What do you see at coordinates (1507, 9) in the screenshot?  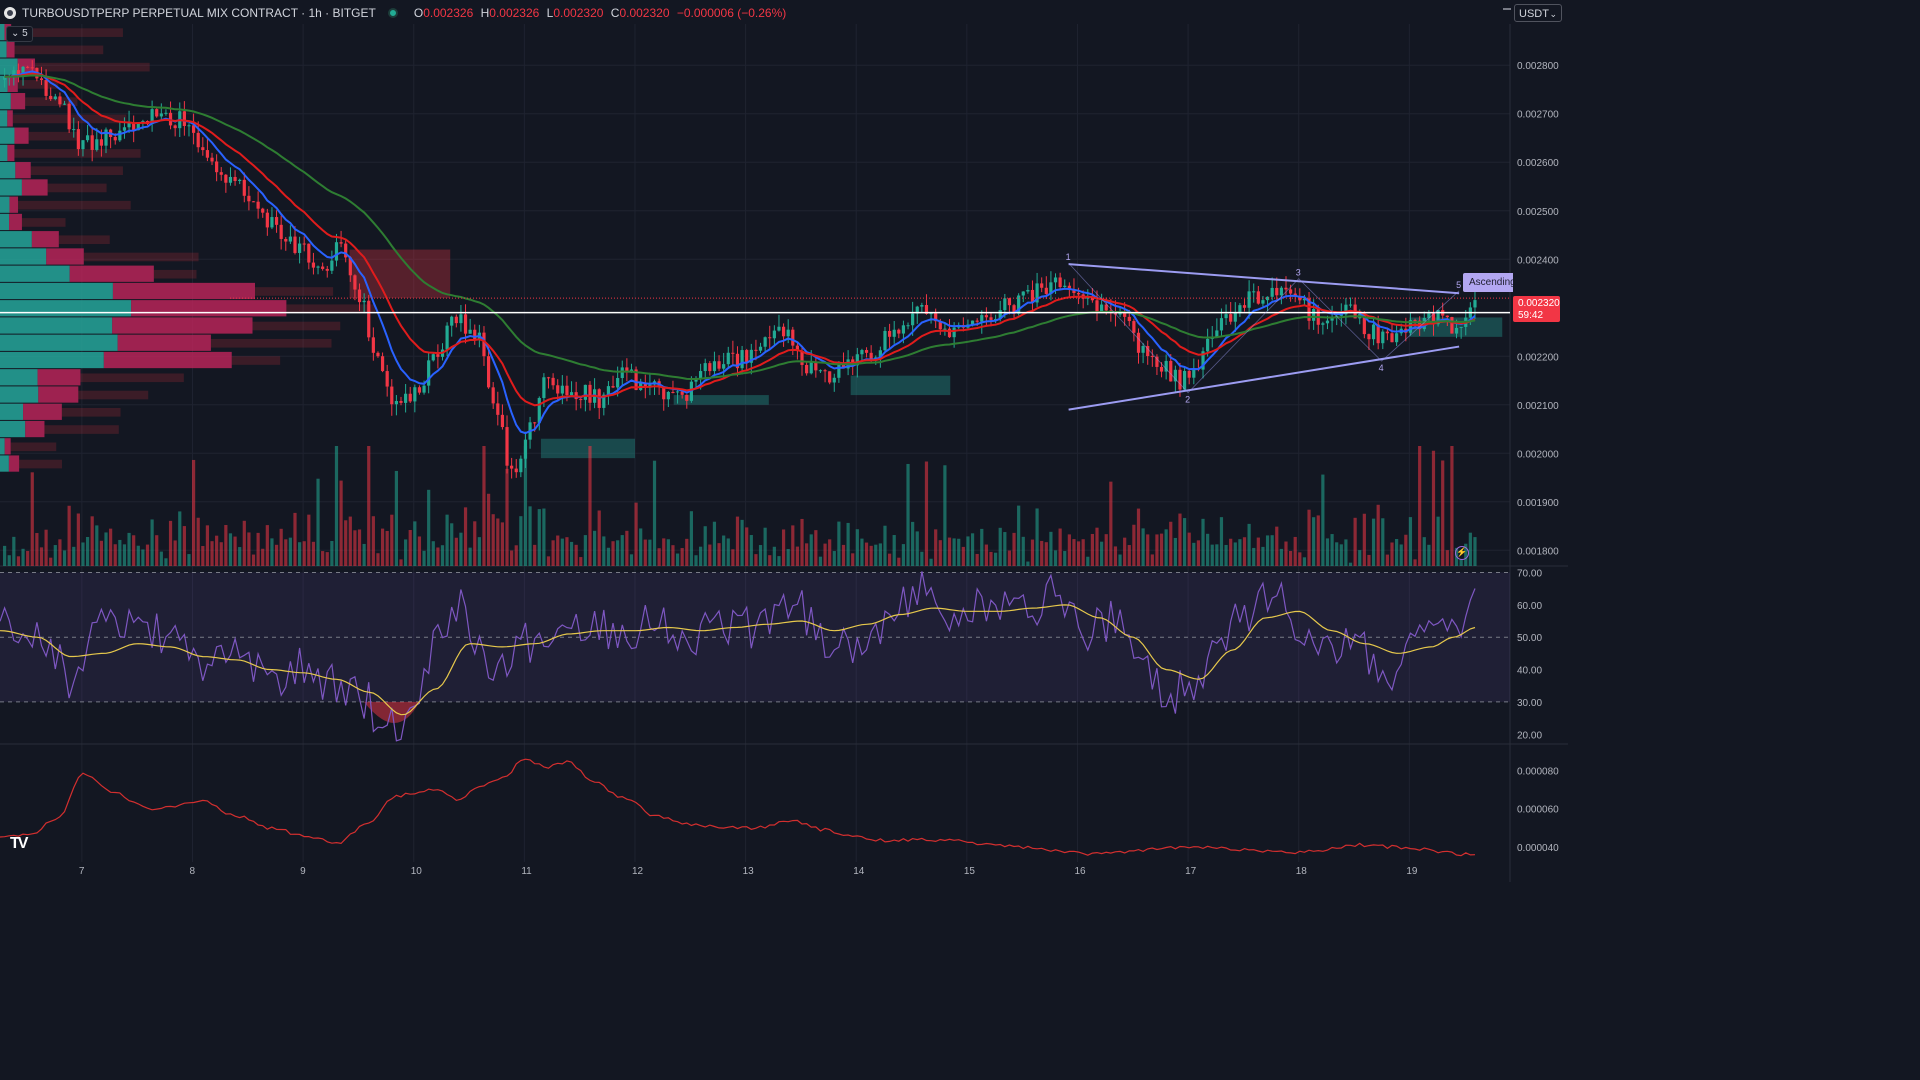 I see `minimize-icon` at bounding box center [1507, 9].